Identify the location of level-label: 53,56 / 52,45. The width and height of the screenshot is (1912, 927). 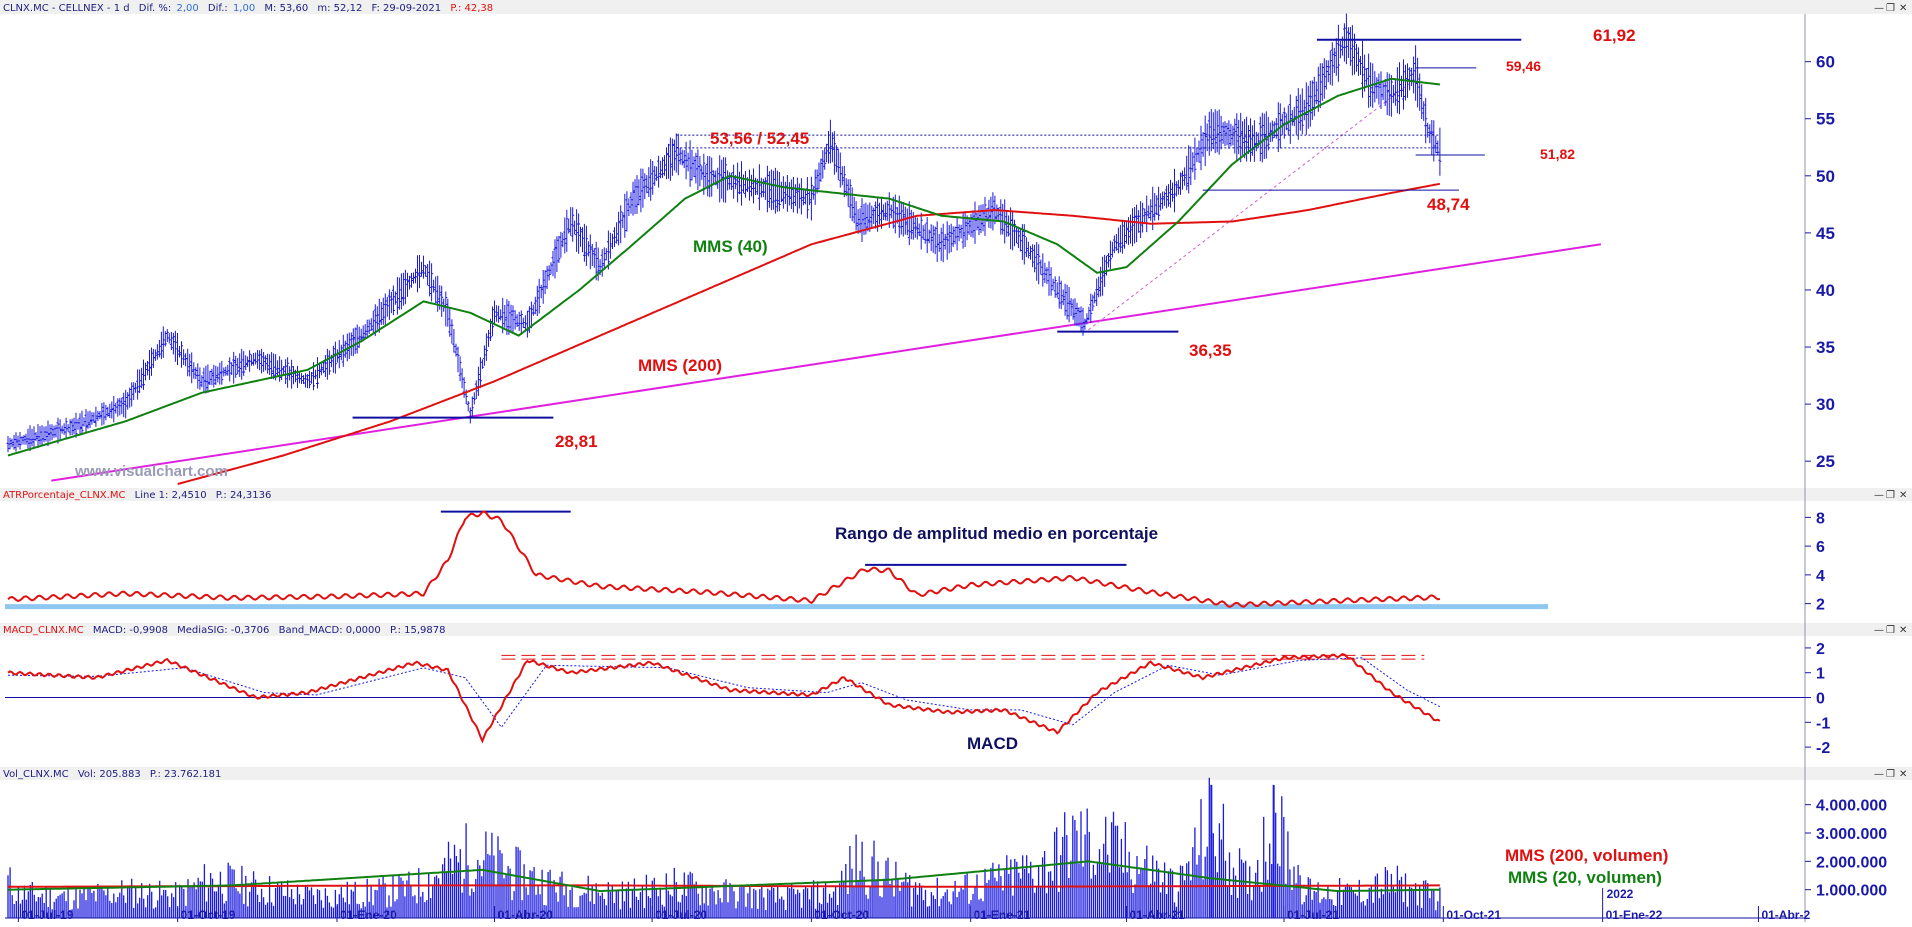
(759, 138).